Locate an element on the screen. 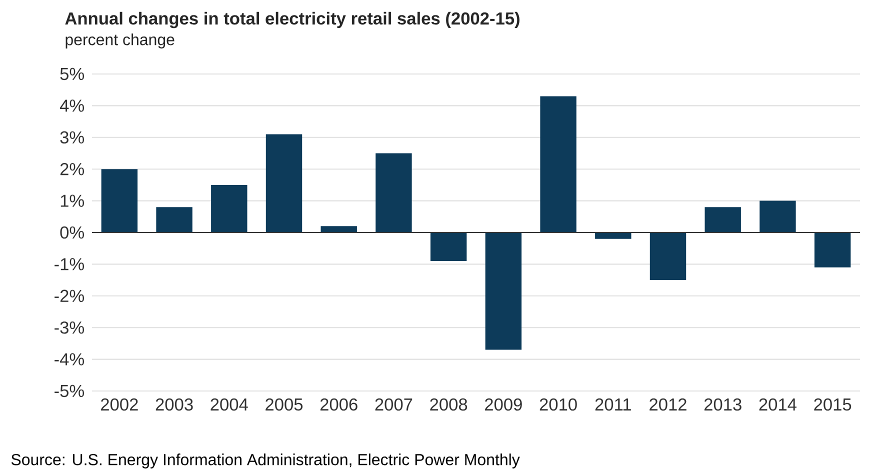  x-tick-label: 2008 is located at coordinates (449, 404).